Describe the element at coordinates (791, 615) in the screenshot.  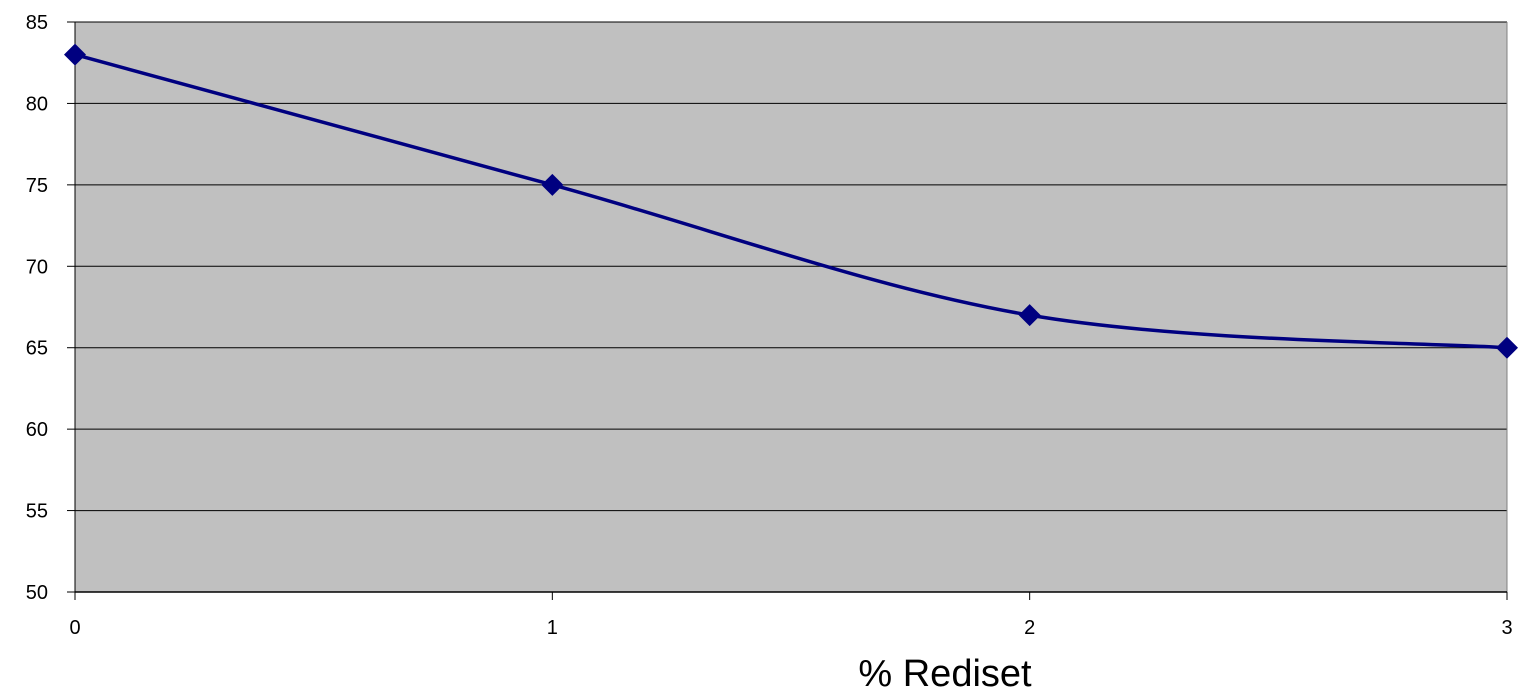
I see `x-axis: 0 1 2 3` at that location.